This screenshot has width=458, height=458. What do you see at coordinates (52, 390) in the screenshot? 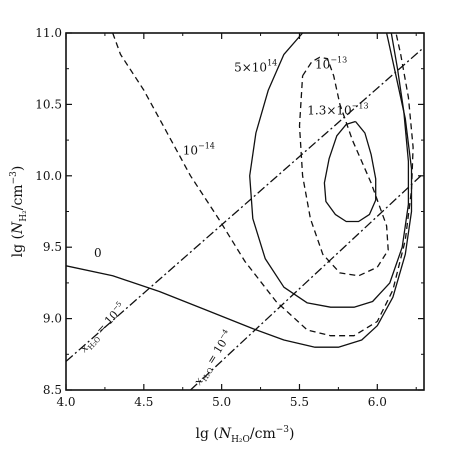
I see `y-tick-label: 8.5` at bounding box center [52, 390].